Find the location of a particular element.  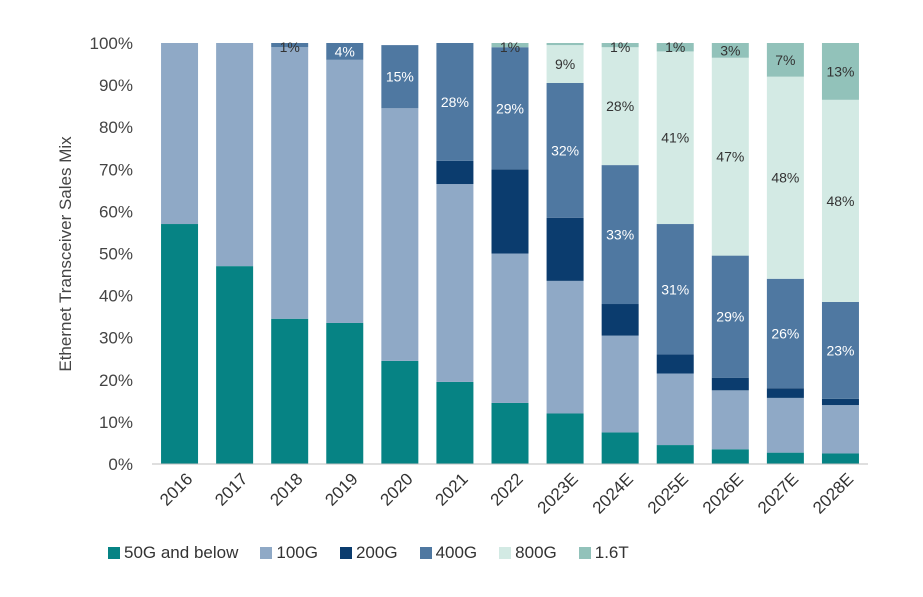

data-label: 15% is located at coordinates (400, 77).